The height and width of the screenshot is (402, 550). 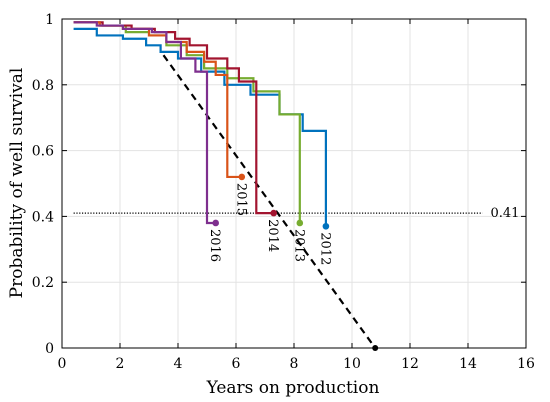 I want to click on series-end-marker-2012, so click(x=326, y=226).